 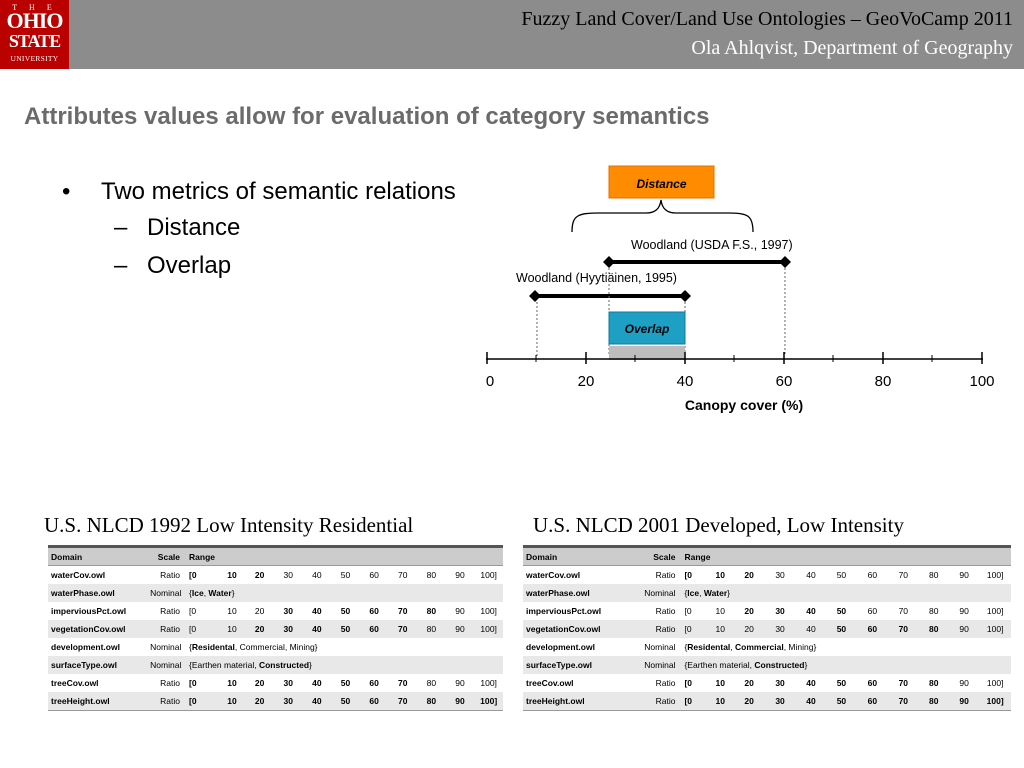 I want to click on table-row: waterPhase.owl Nominal {Ice, Water}, so click(x=275, y=593).